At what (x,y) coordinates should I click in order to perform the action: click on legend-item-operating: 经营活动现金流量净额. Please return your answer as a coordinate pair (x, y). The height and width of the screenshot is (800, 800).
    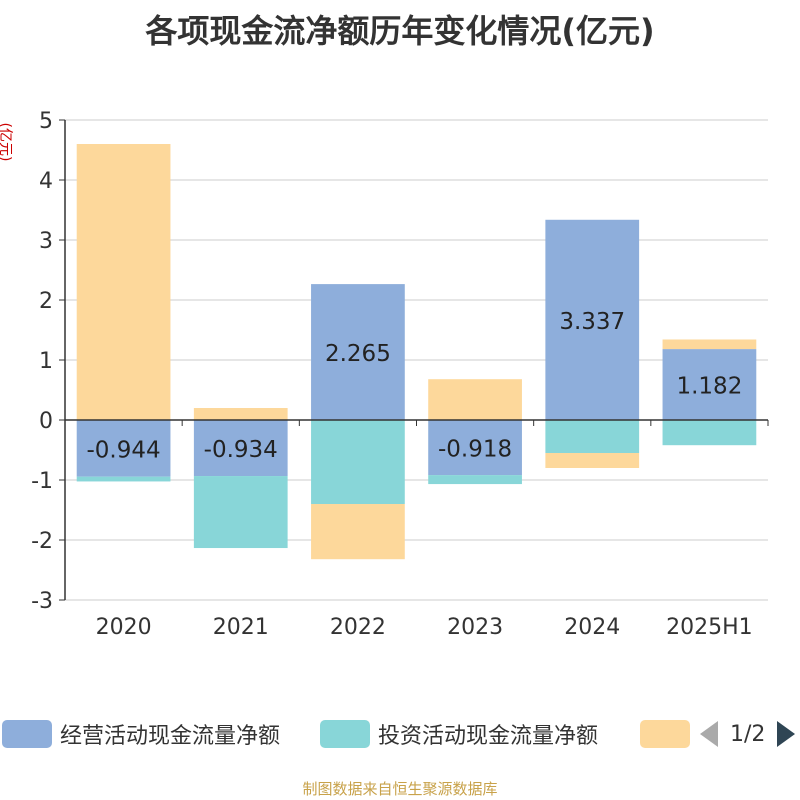
    Looking at the image, I should click on (141, 734).